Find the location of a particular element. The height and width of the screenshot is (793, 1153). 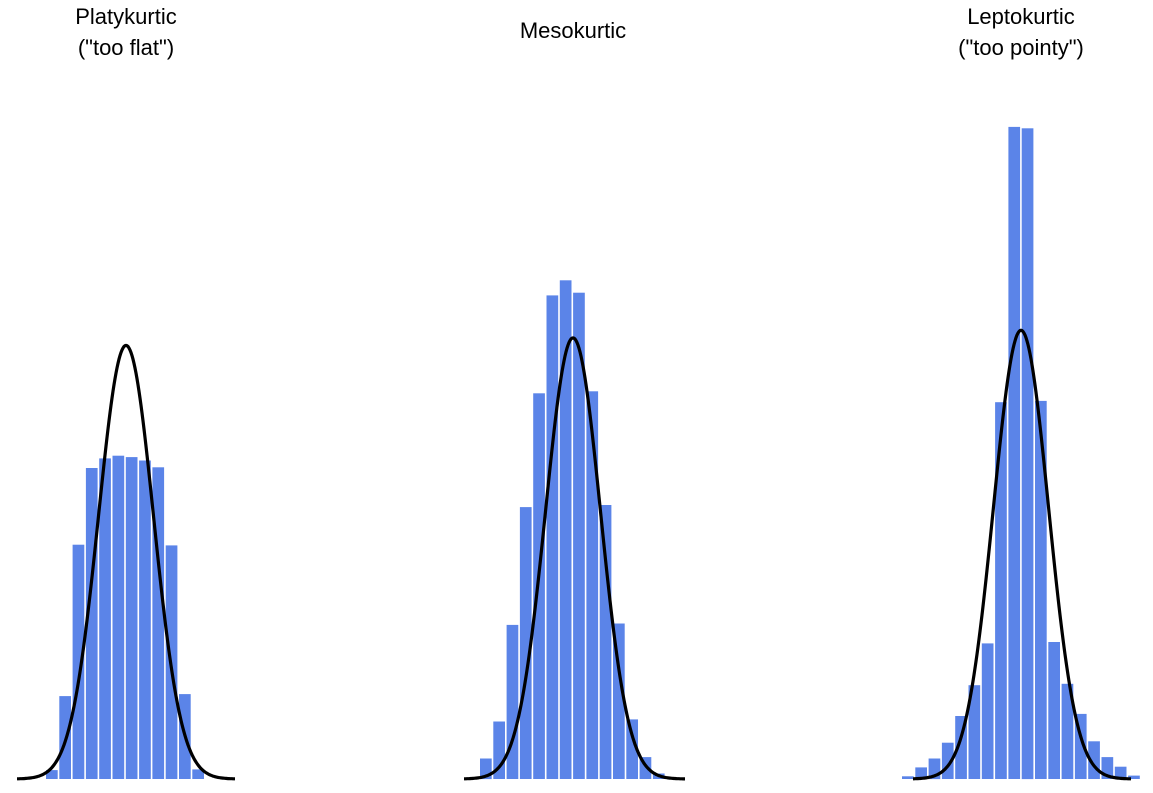

panel-title-line-2: ("too pointy") is located at coordinates (1021, 47).